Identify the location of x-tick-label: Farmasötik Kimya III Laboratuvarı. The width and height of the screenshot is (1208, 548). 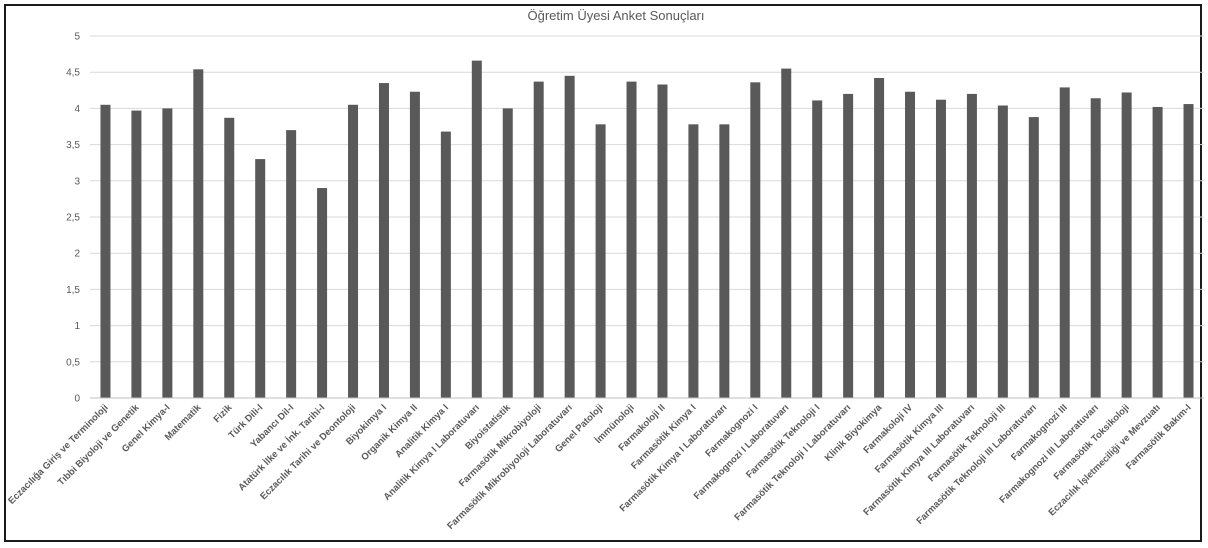
(919, 460).